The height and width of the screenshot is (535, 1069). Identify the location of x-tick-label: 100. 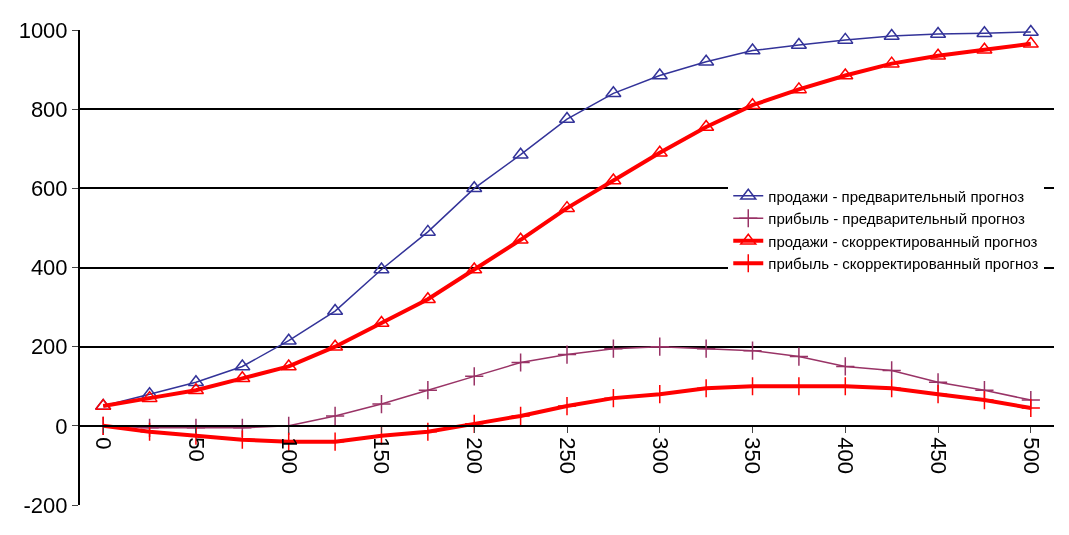
(289, 455).